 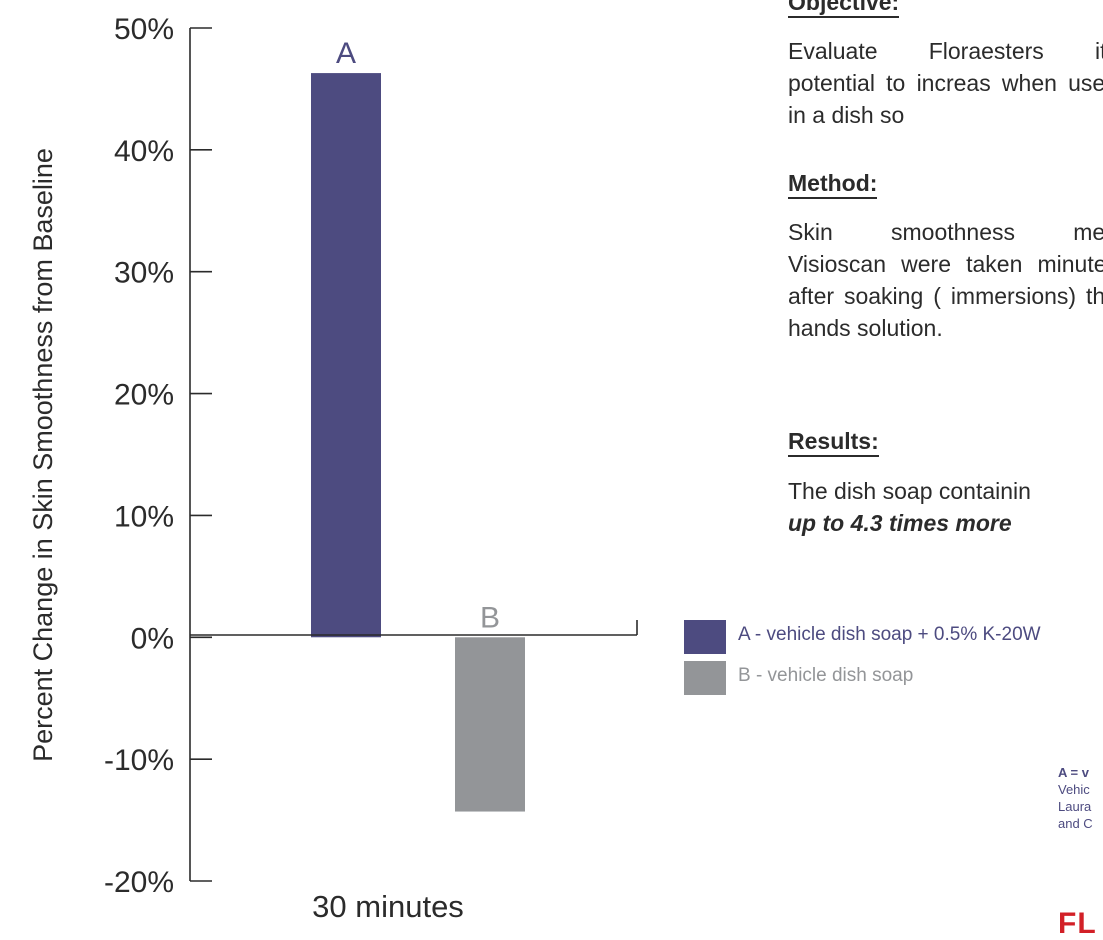 What do you see at coordinates (490, 724) in the screenshot?
I see `bar-b` at bounding box center [490, 724].